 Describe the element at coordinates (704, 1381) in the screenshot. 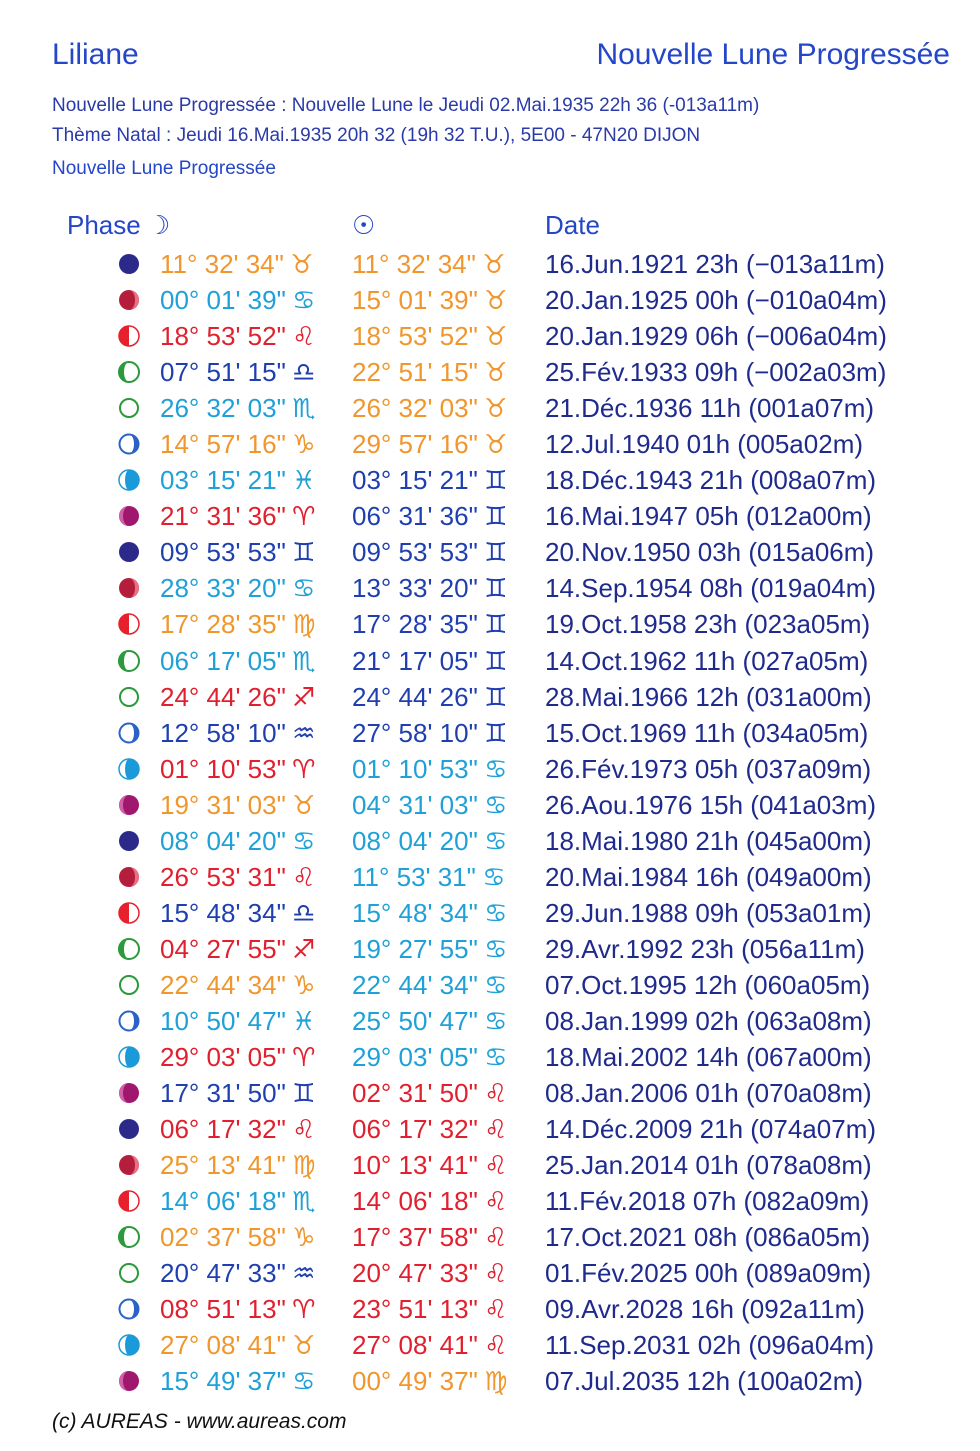

I see `phase-date: 07.Jul.2035 12h (100a02m)` at that location.